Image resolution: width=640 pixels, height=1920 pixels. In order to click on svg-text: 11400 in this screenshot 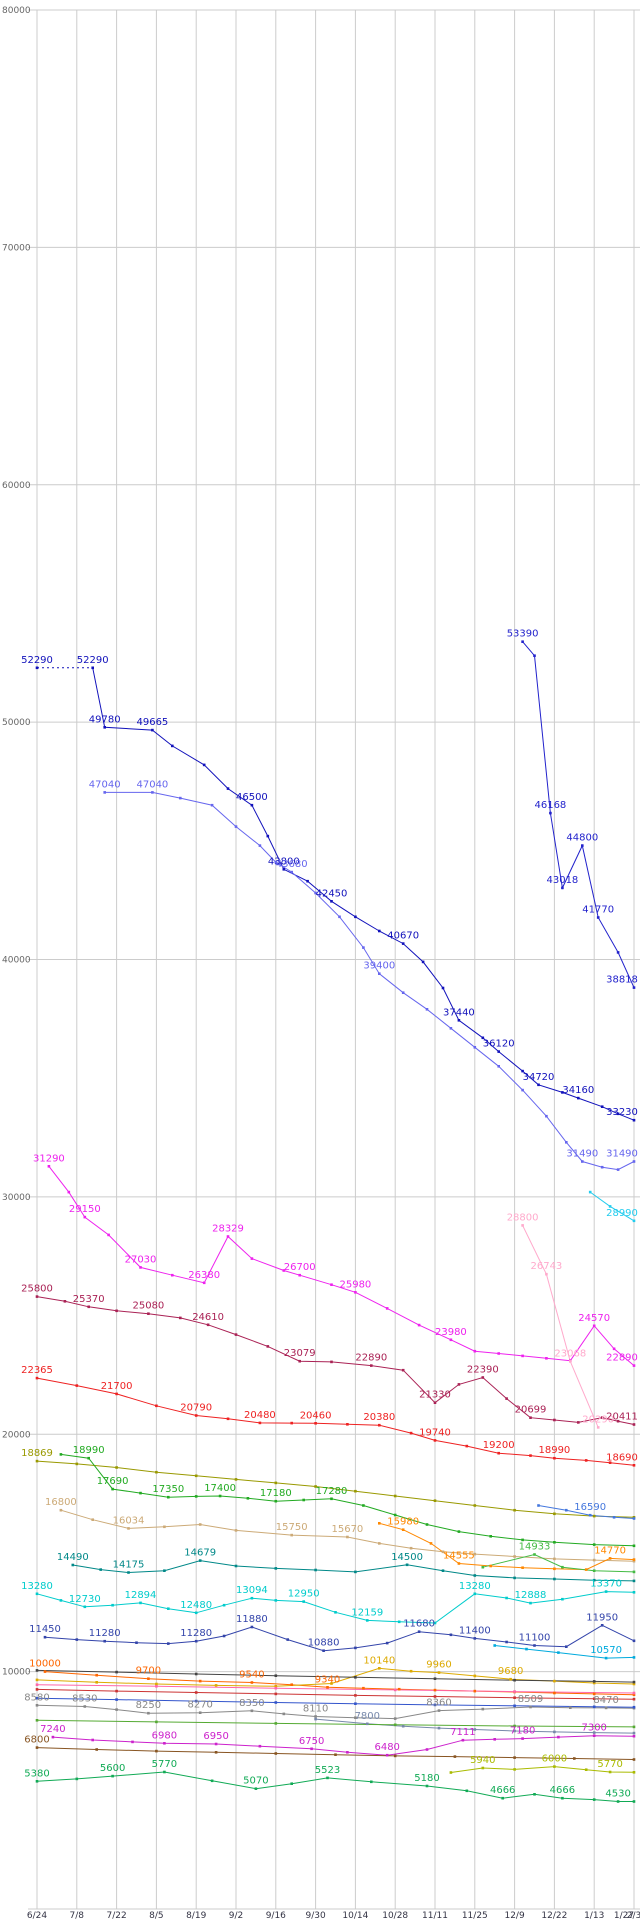, I will do `click(475, 1630)`.